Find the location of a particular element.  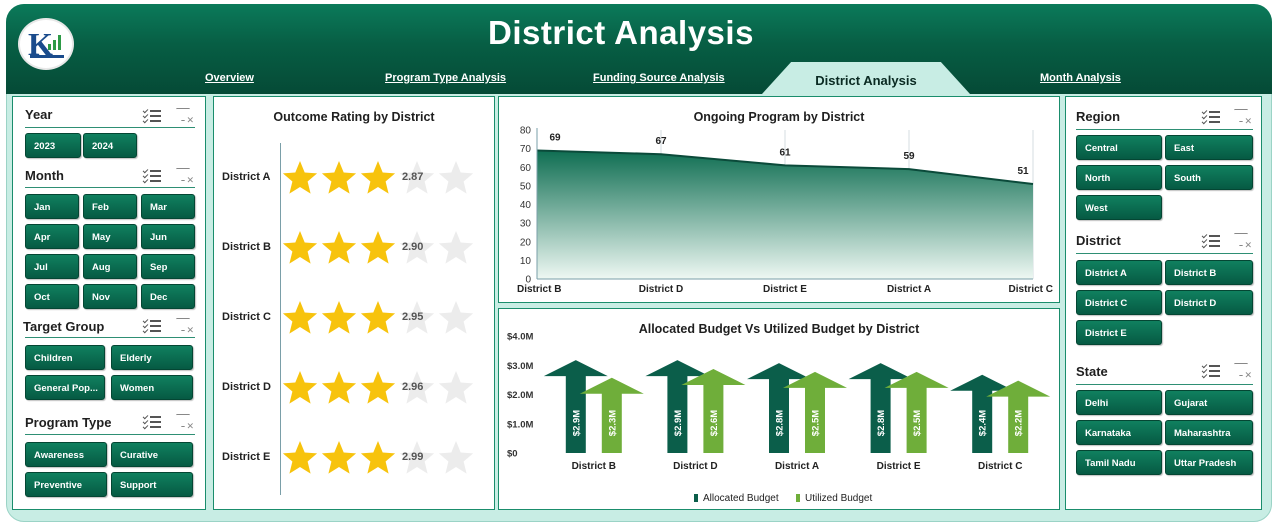

month-aug-button: Aug is located at coordinates (110, 266).